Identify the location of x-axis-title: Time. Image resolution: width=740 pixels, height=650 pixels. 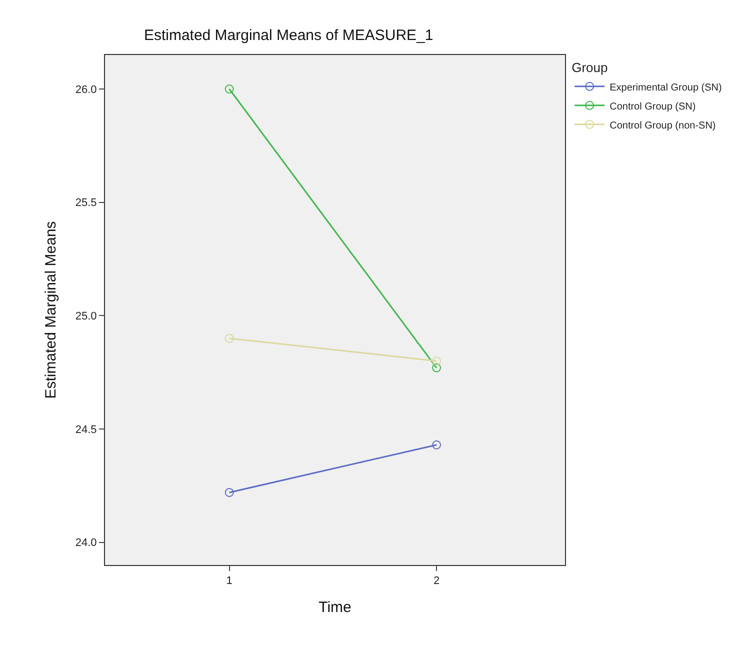
(335, 607).